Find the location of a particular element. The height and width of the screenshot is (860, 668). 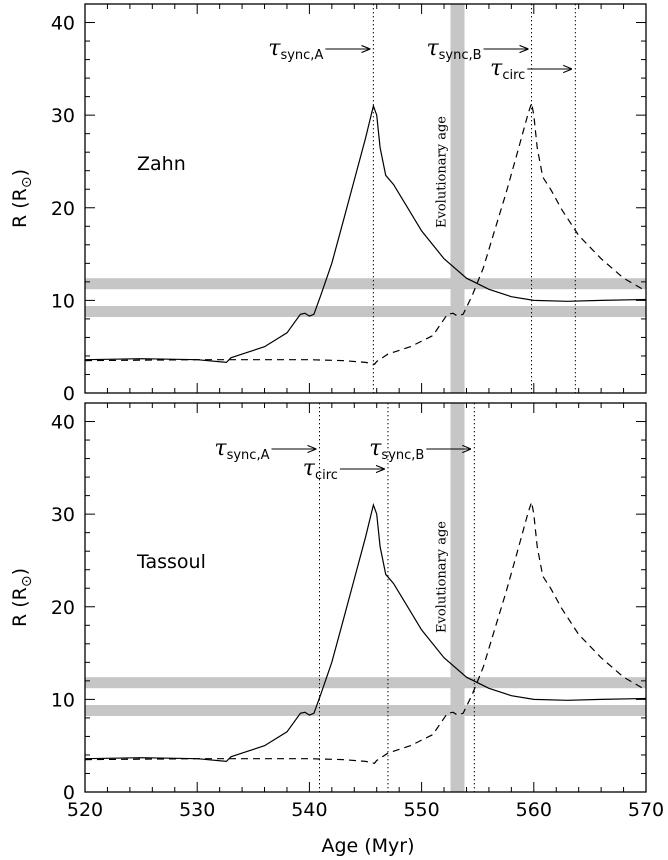

x-tick-label: 530 is located at coordinates (197, 810).